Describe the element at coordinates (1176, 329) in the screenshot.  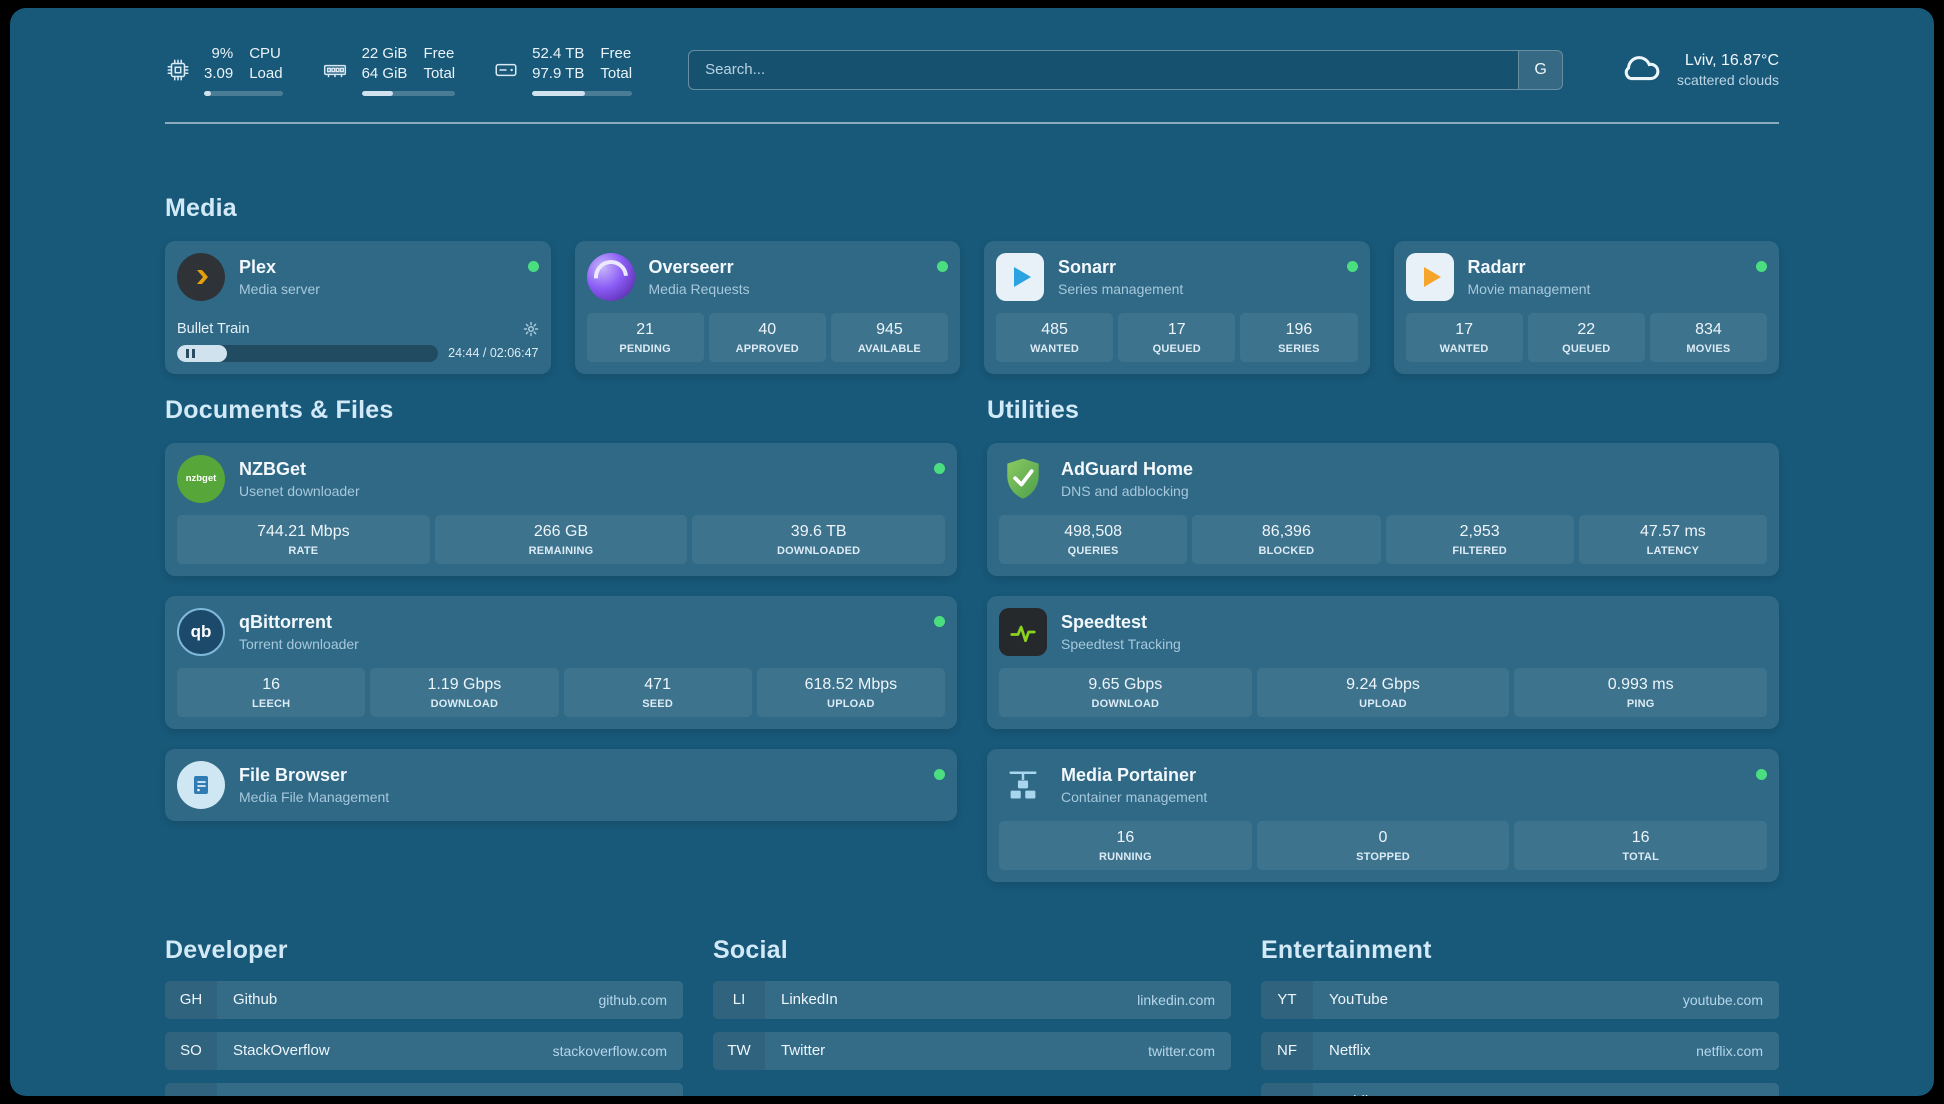
I see `stat-value: 17` at that location.